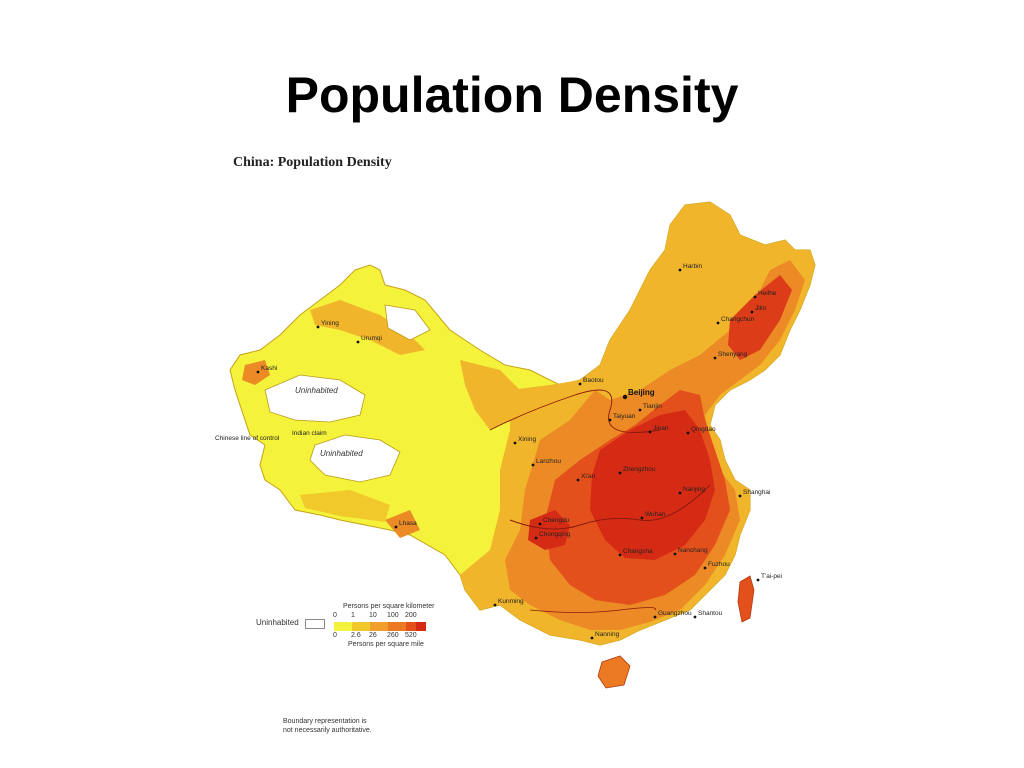 The image size is (1024, 768). What do you see at coordinates (756, 492) in the screenshot?
I see `city-label: Shanghai` at bounding box center [756, 492].